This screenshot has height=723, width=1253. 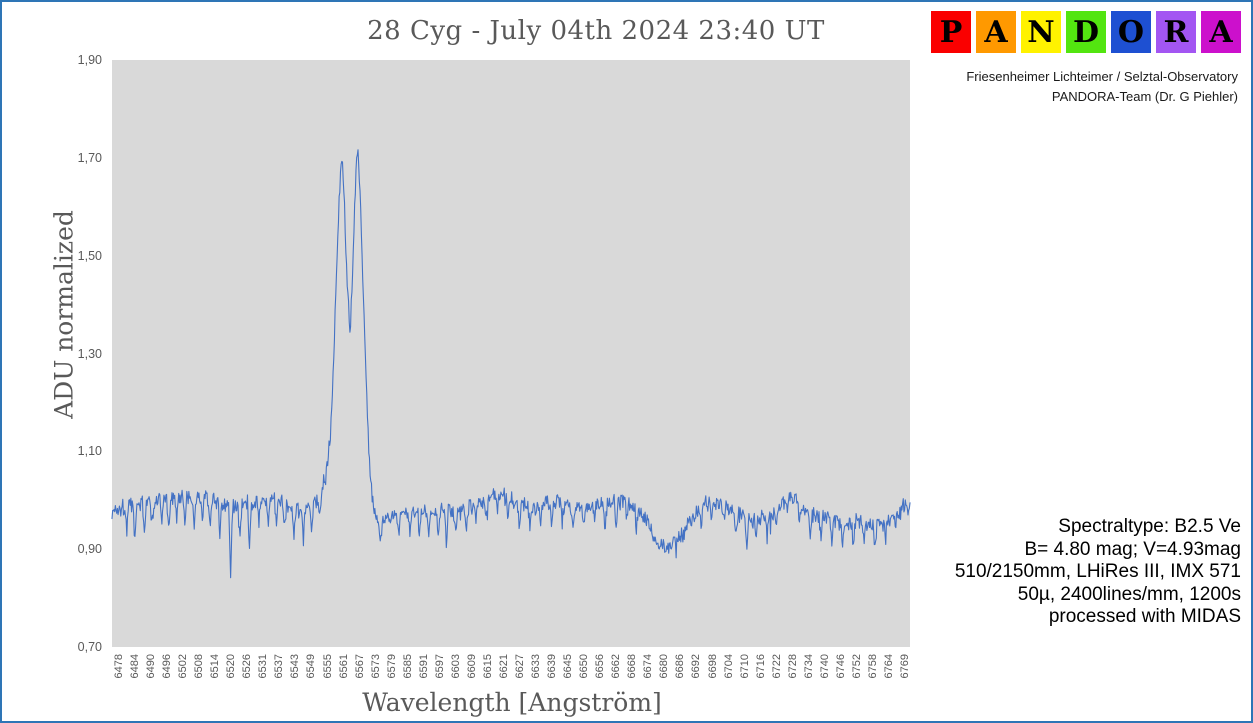 What do you see at coordinates (391, 666) in the screenshot?
I see `x-tick-label: 6579` at bounding box center [391, 666].